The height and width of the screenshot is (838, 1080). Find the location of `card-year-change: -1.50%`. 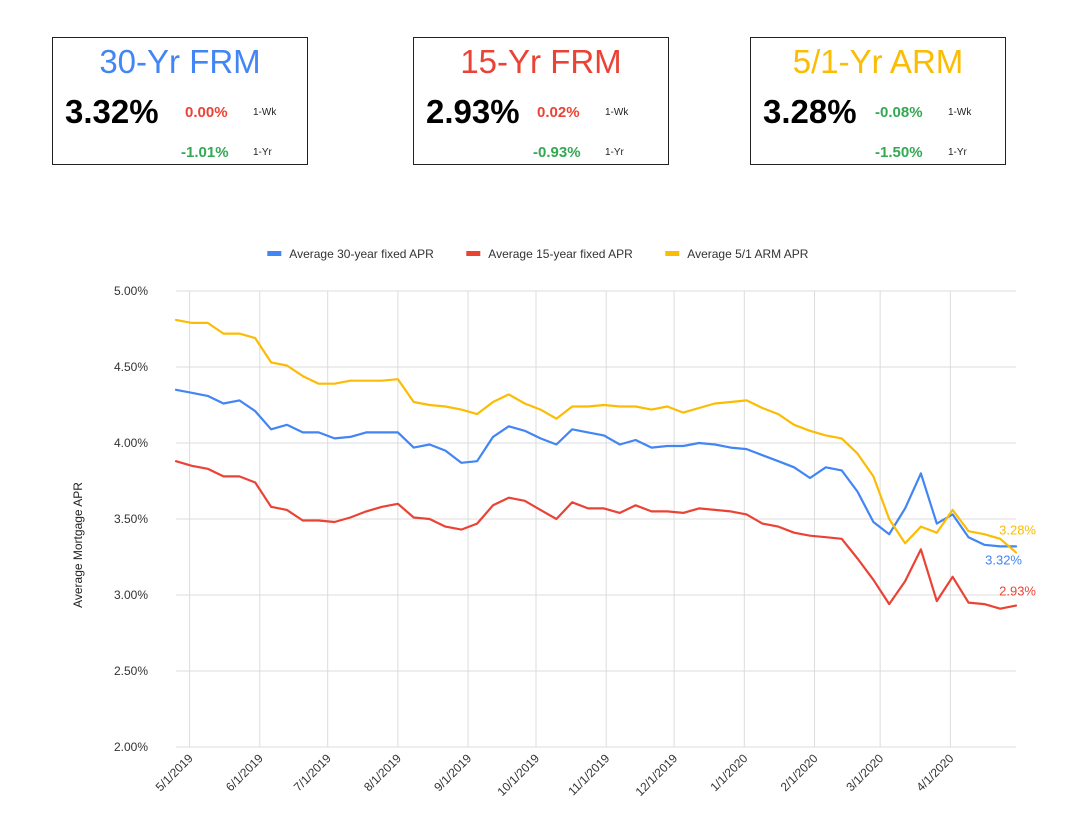

card-year-change: -1.50% is located at coordinates (899, 152).